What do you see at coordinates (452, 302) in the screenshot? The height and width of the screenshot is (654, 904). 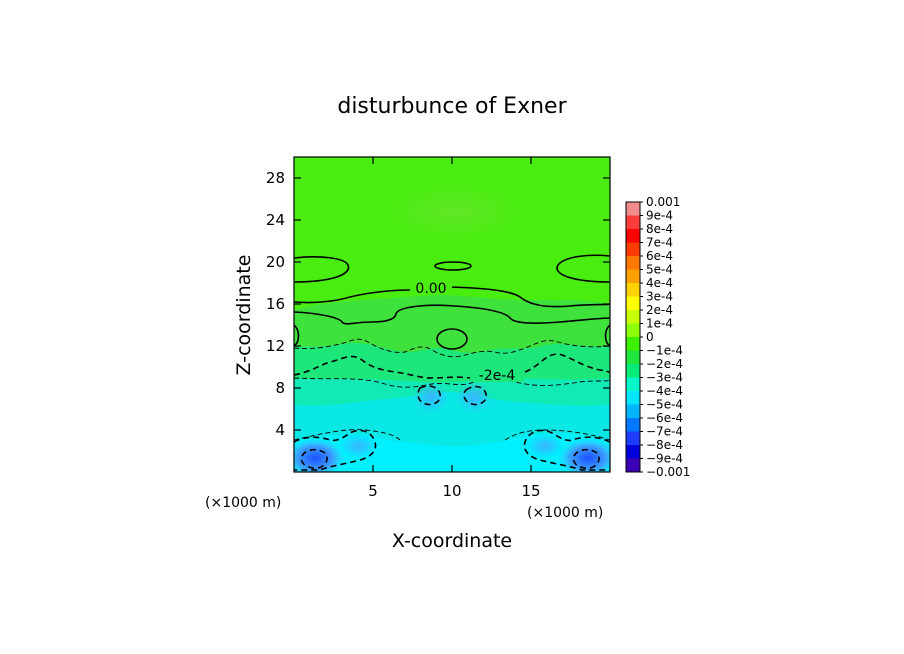 I see `contour-zero` at bounding box center [452, 302].